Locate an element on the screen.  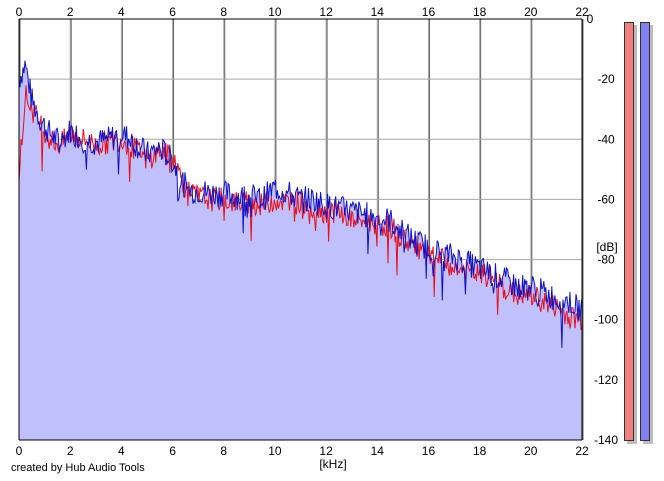
y-tick-label: 0 is located at coordinates (590, 19).